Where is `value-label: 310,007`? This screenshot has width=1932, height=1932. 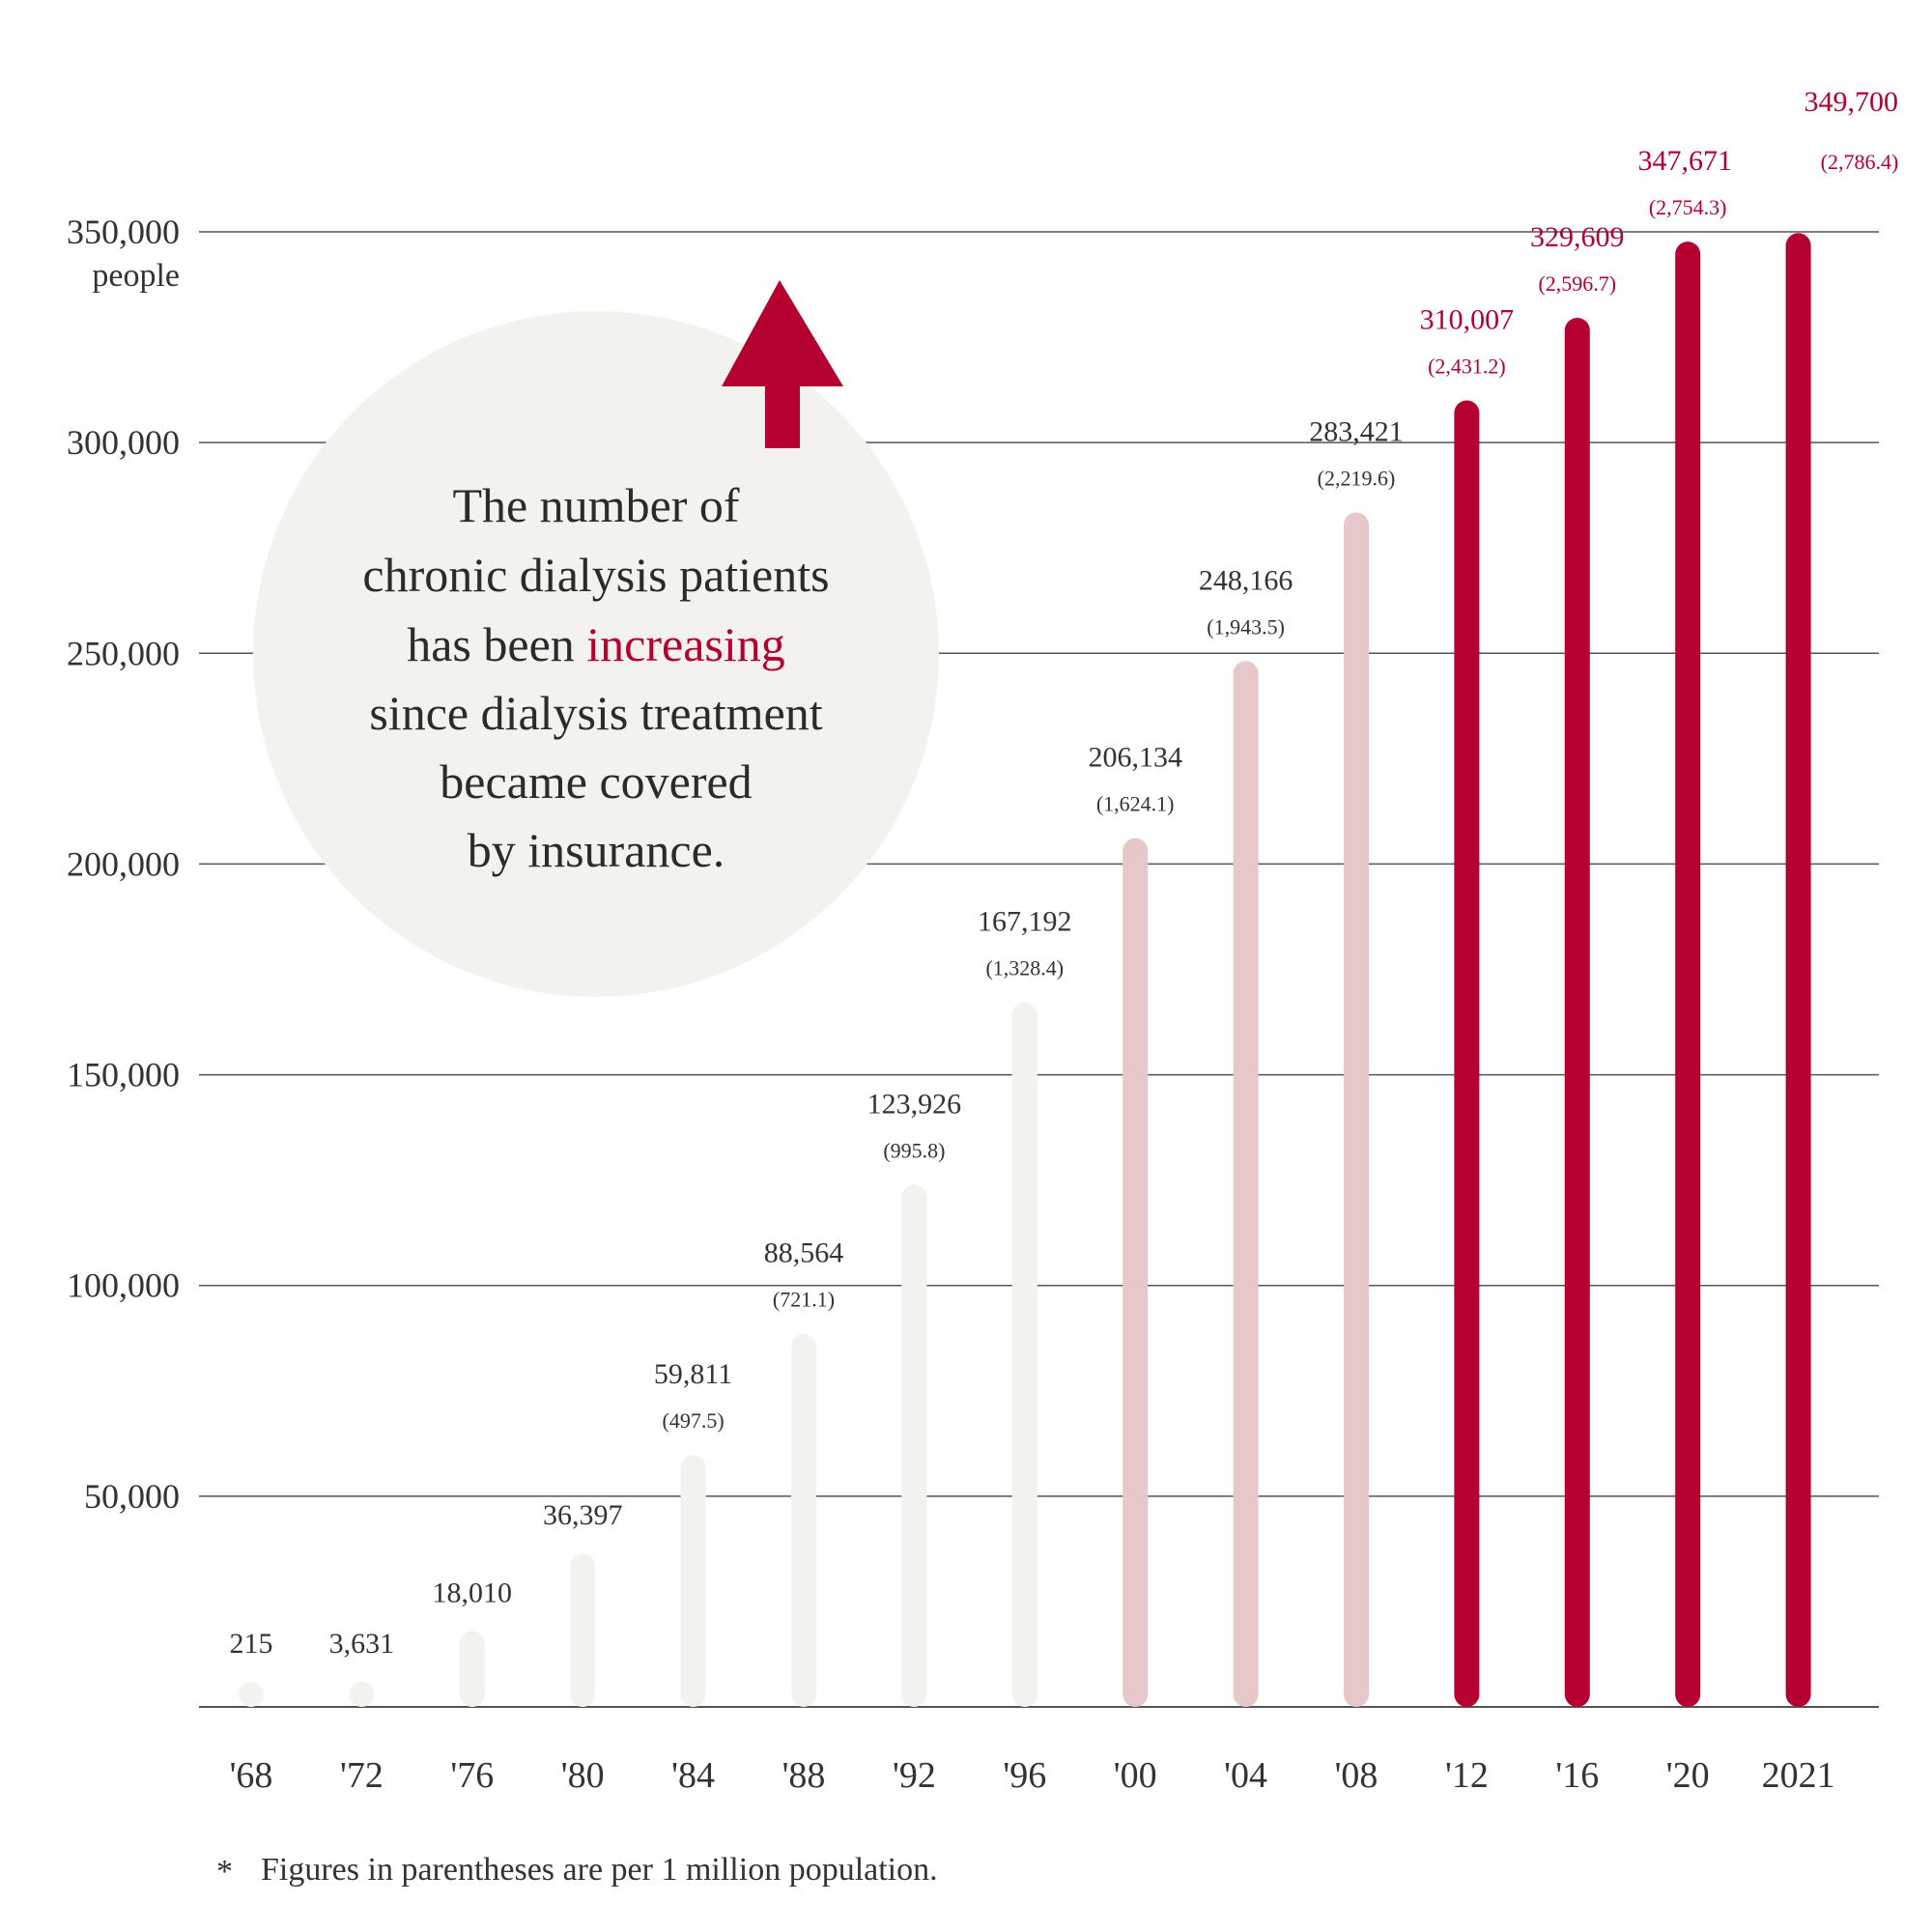 value-label: 310,007 is located at coordinates (1467, 319).